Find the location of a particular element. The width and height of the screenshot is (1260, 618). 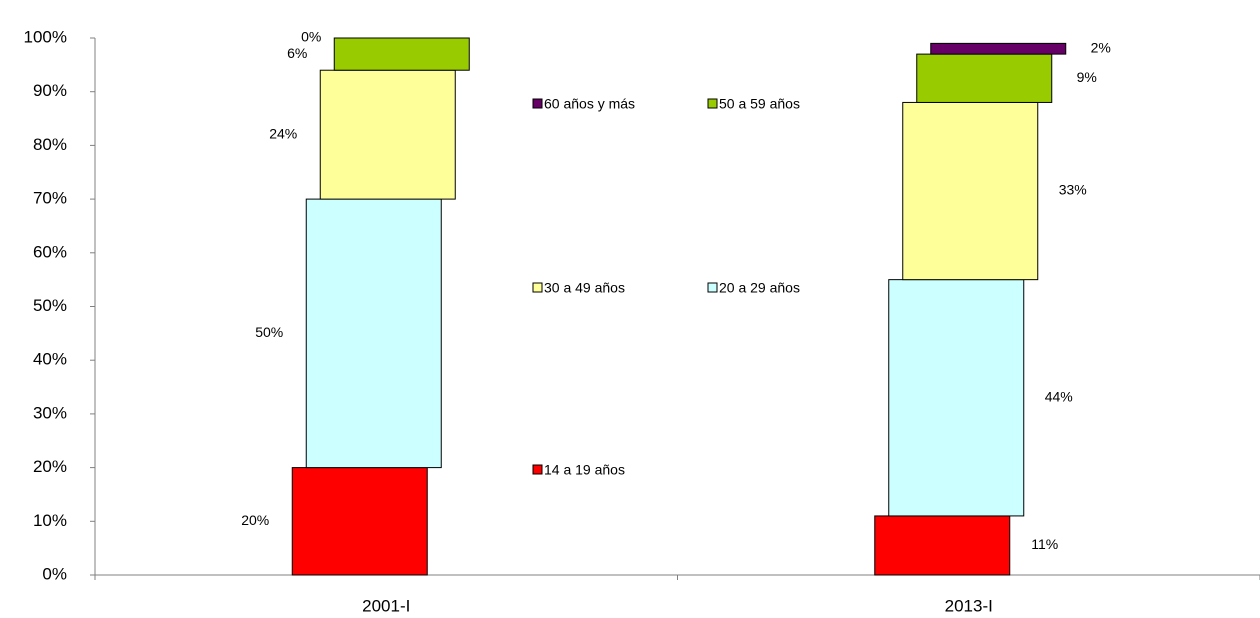

legend-label: 14 a 19 años is located at coordinates (584, 470).